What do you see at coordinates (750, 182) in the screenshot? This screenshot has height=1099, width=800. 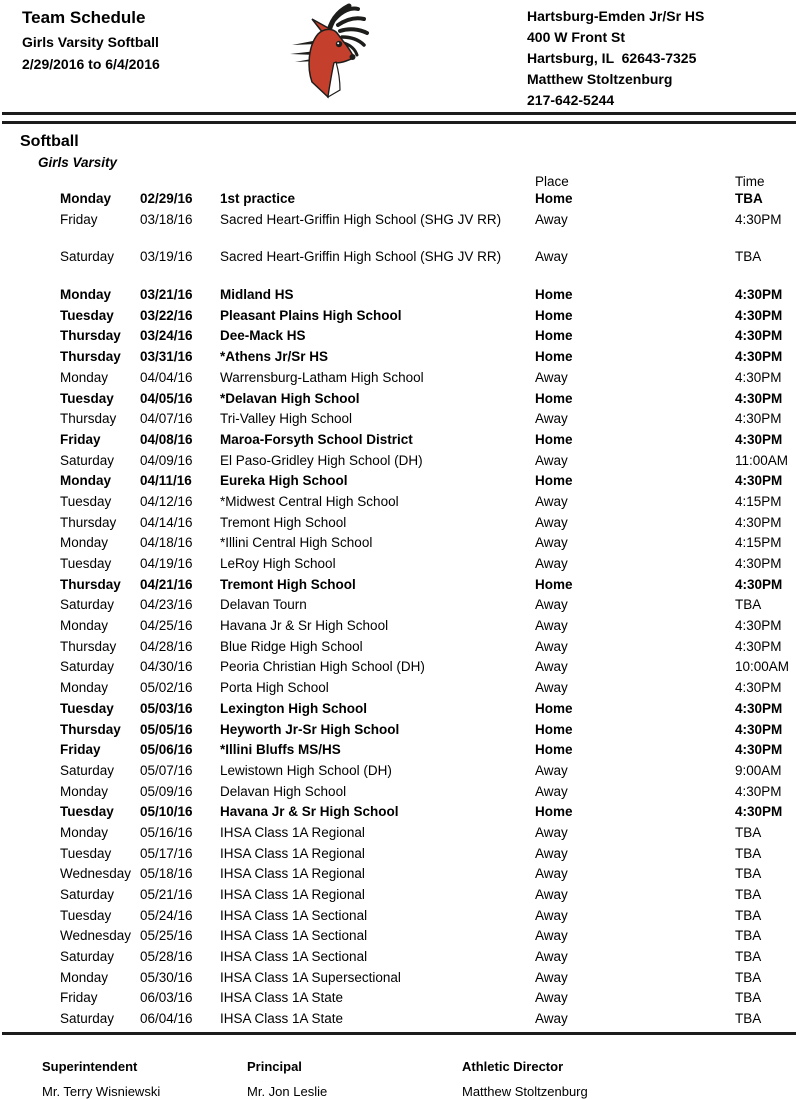 I see `column-header-time: Time` at bounding box center [750, 182].